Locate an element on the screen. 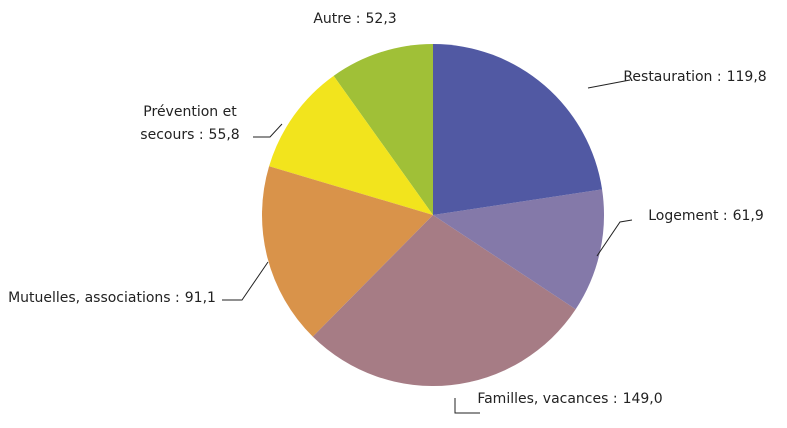 This screenshot has height=428, width=787. slice-label: Autre :52,3 is located at coordinates (355, 19).